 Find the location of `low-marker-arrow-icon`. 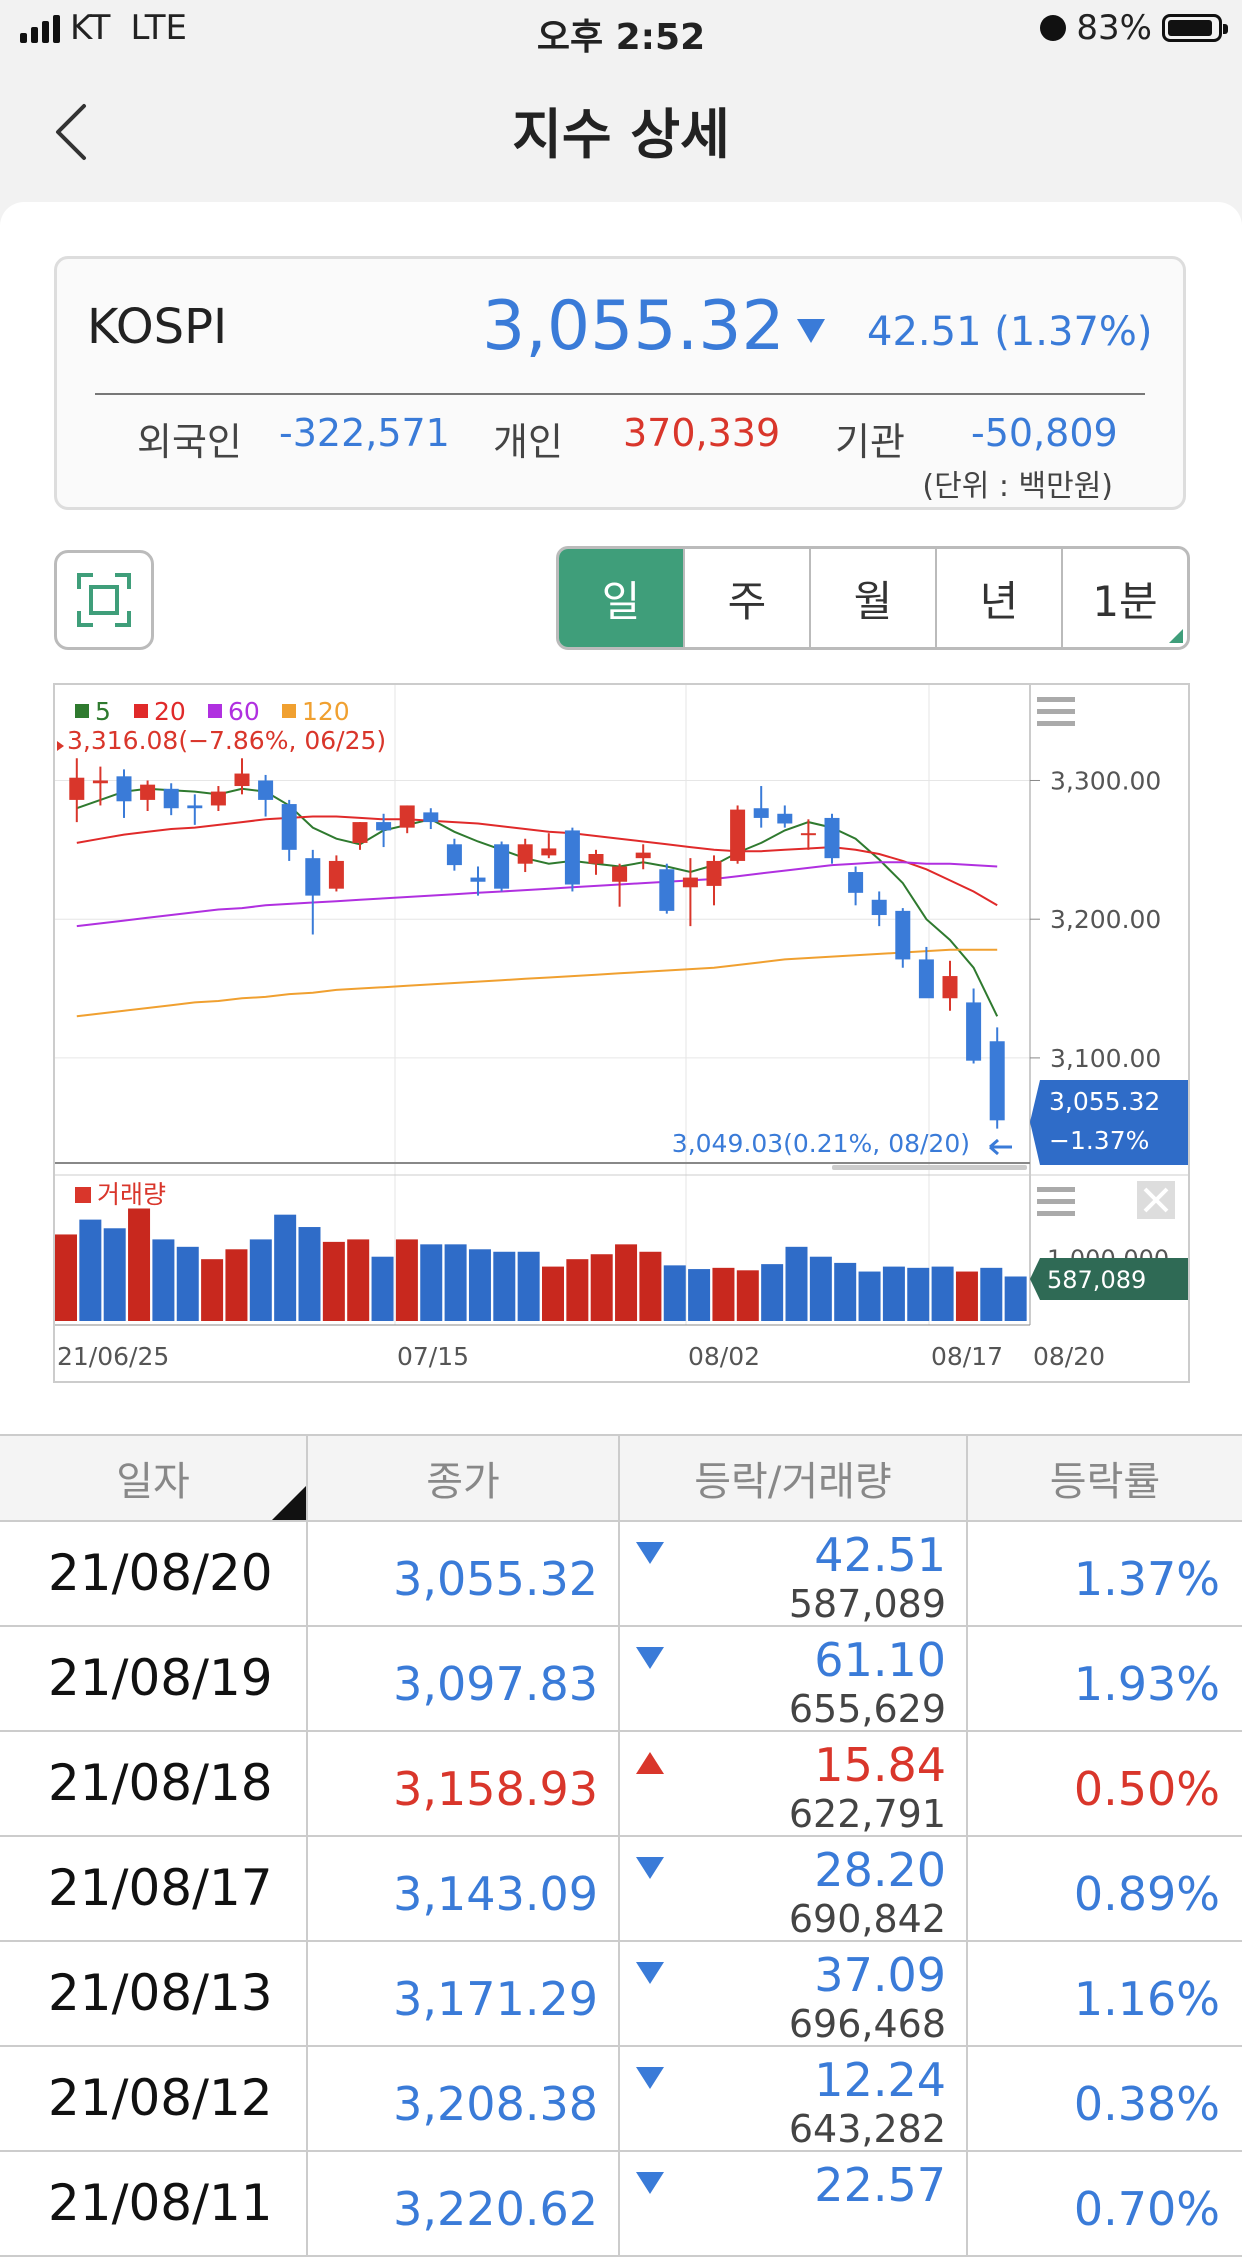

low-marker-arrow-icon is located at coordinates (1000, 1147).